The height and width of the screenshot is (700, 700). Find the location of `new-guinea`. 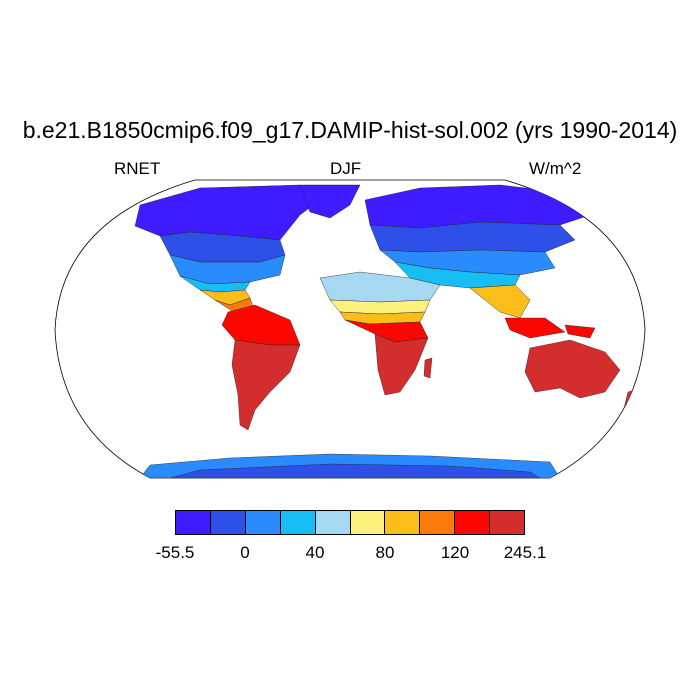

new-guinea is located at coordinates (580, 331).